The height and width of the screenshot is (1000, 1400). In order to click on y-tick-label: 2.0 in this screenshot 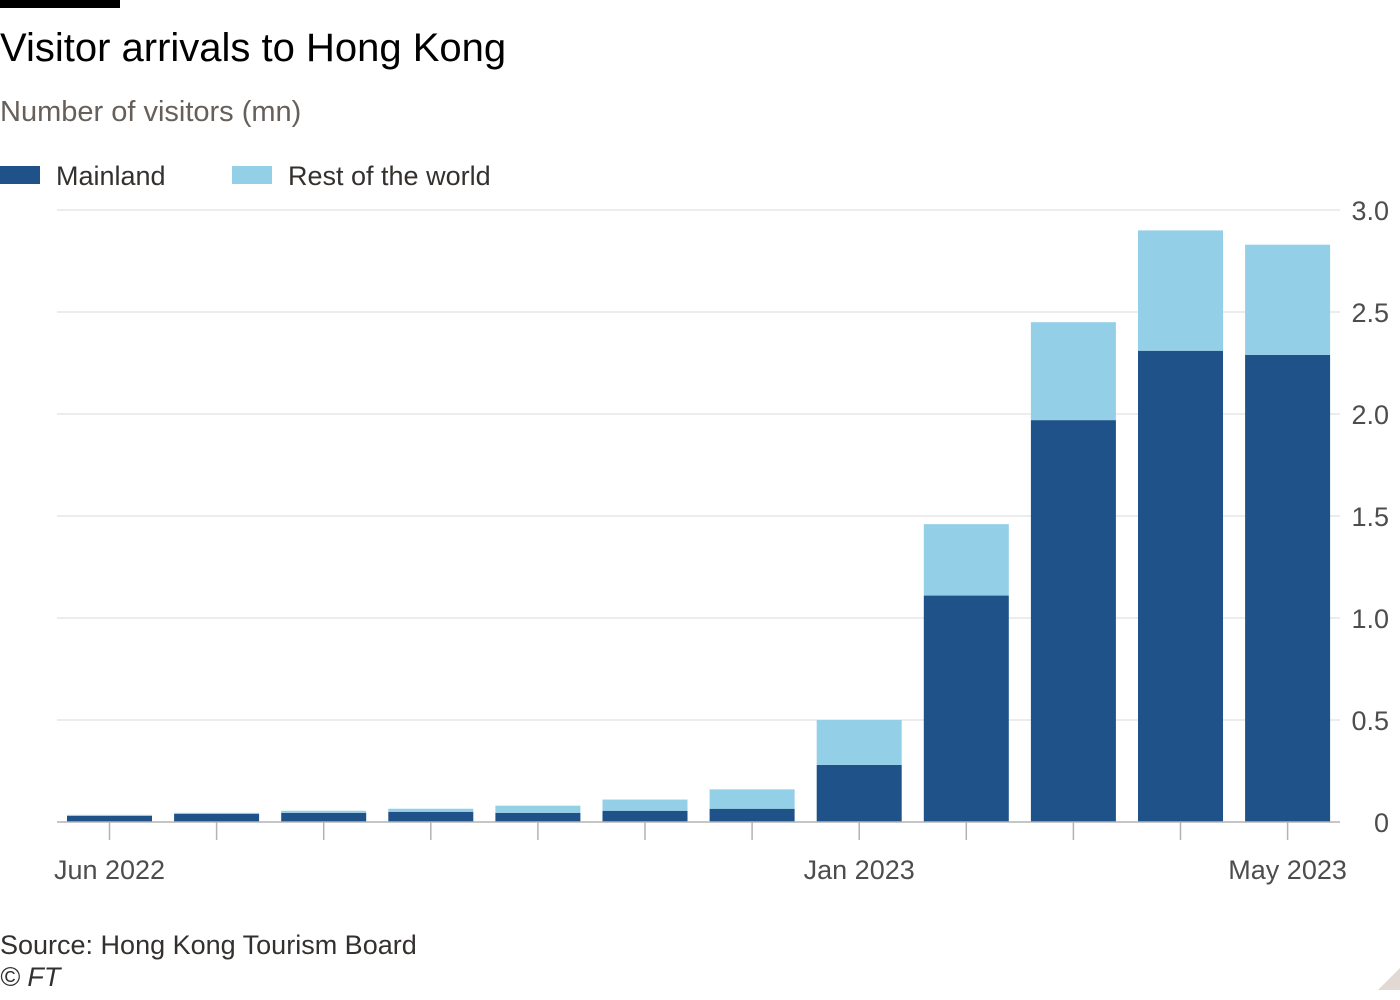, I will do `click(1370, 415)`.